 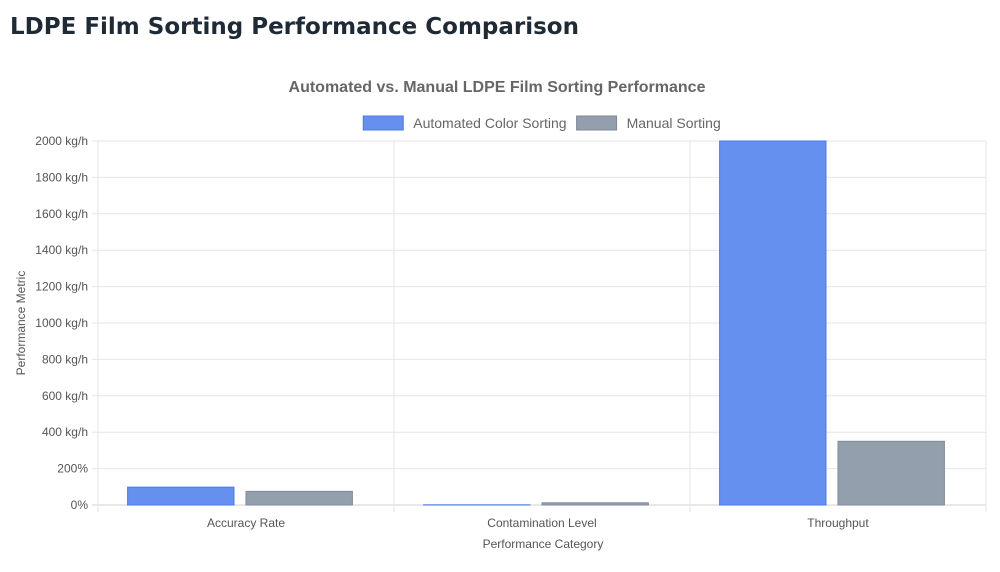 What do you see at coordinates (72, 469) in the screenshot?
I see `y-tick-label: 200%` at bounding box center [72, 469].